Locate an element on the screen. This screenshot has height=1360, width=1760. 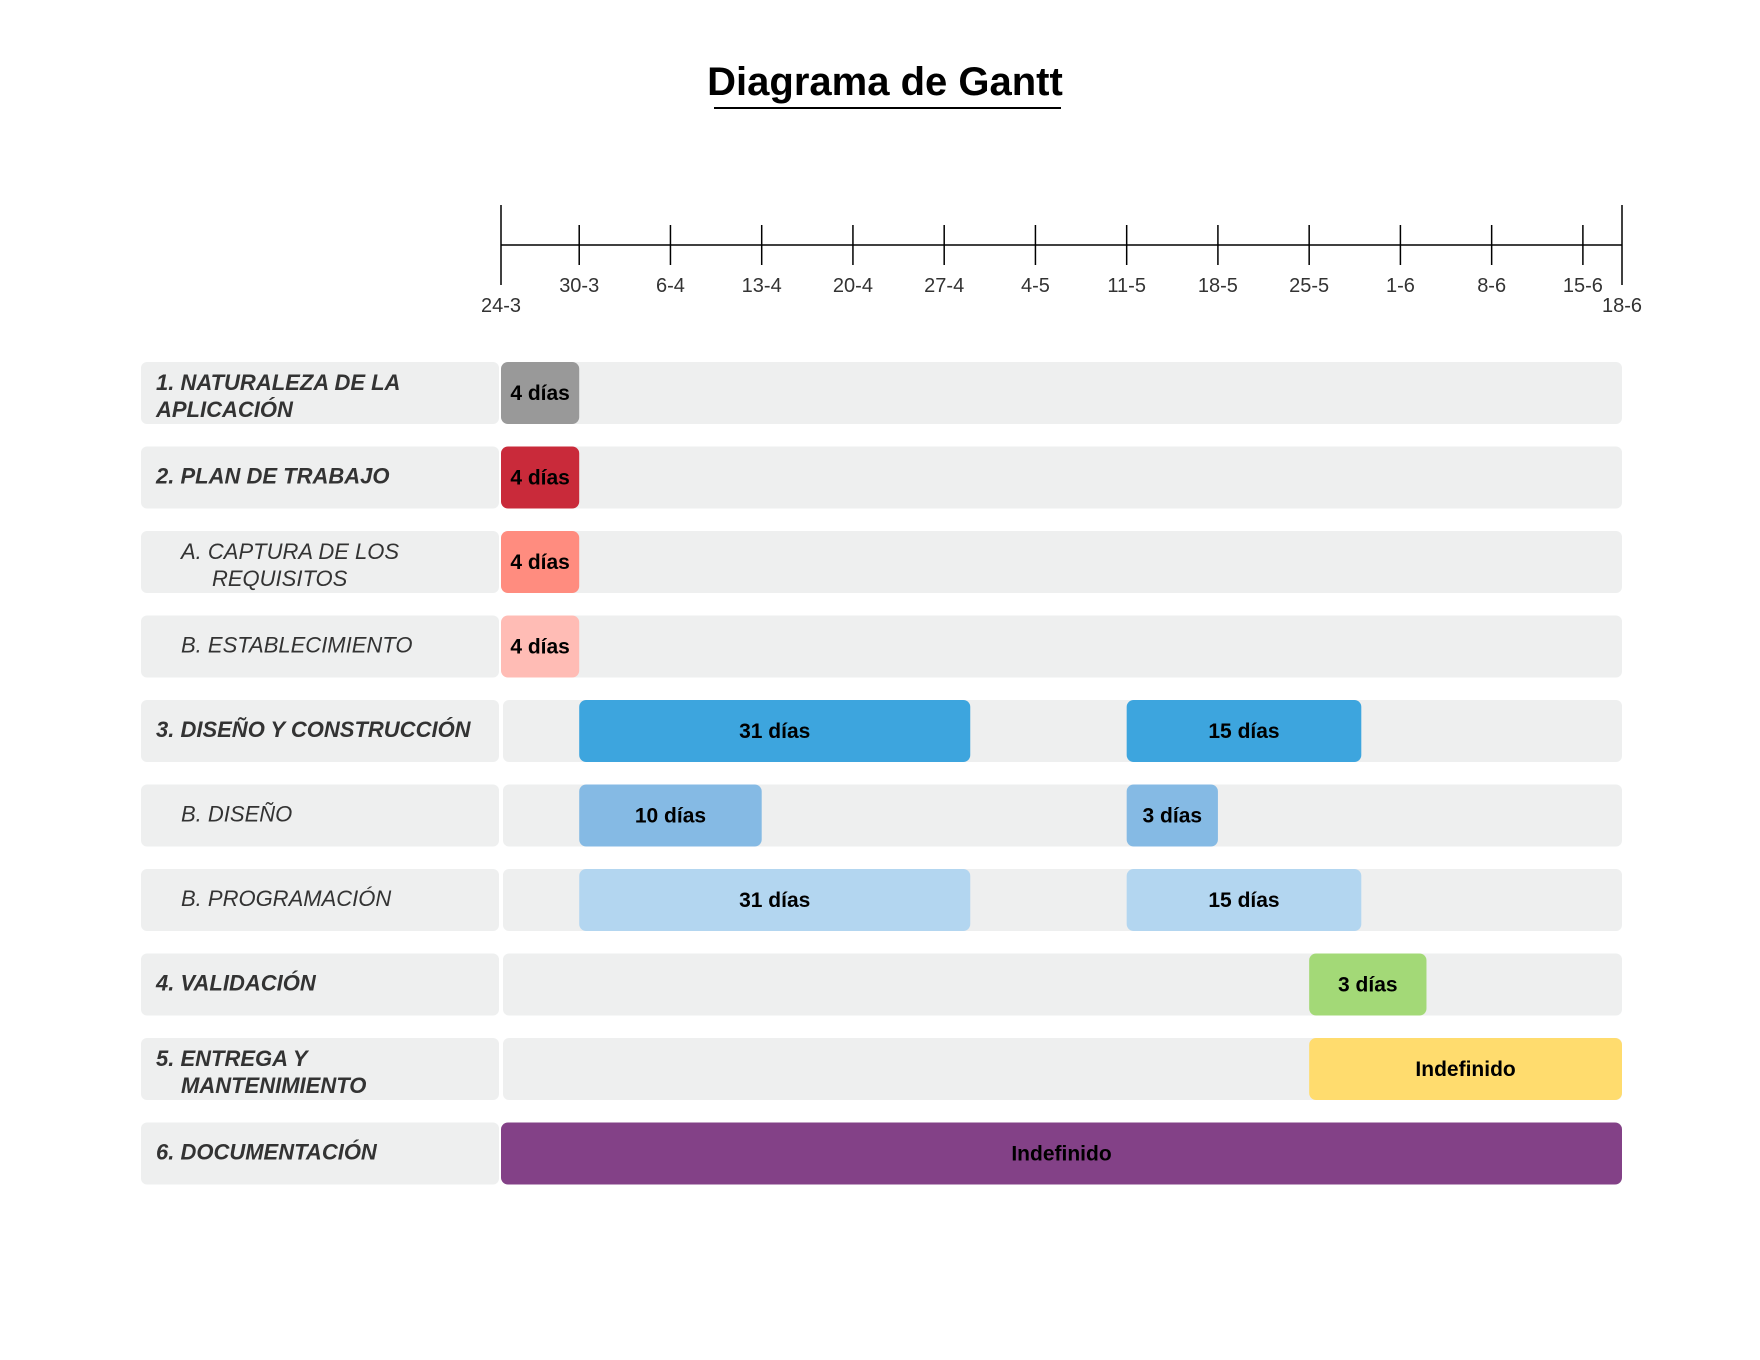
task-row: B. ESTABLECIMIENTO 4 días is located at coordinates (881, 646).